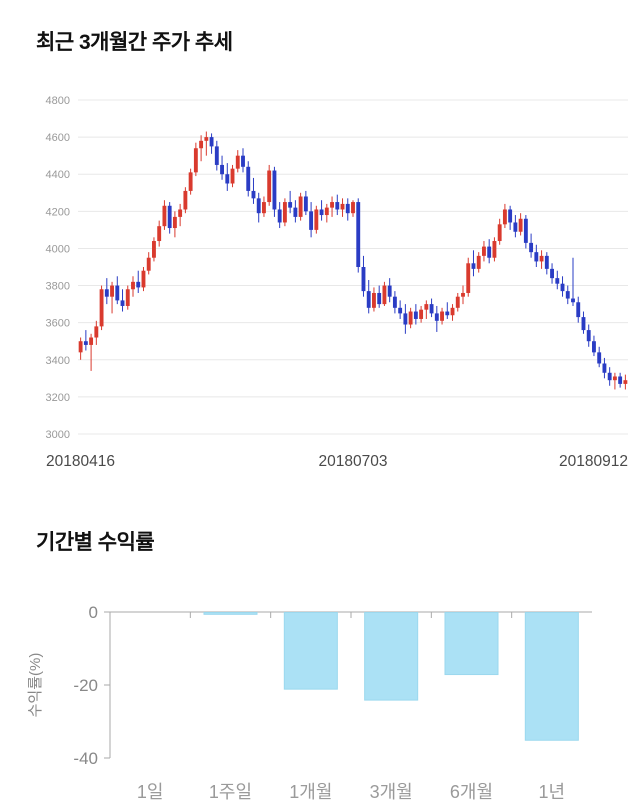 This screenshot has width=640, height=810. I want to click on svg-text: 4400, so click(58, 175).